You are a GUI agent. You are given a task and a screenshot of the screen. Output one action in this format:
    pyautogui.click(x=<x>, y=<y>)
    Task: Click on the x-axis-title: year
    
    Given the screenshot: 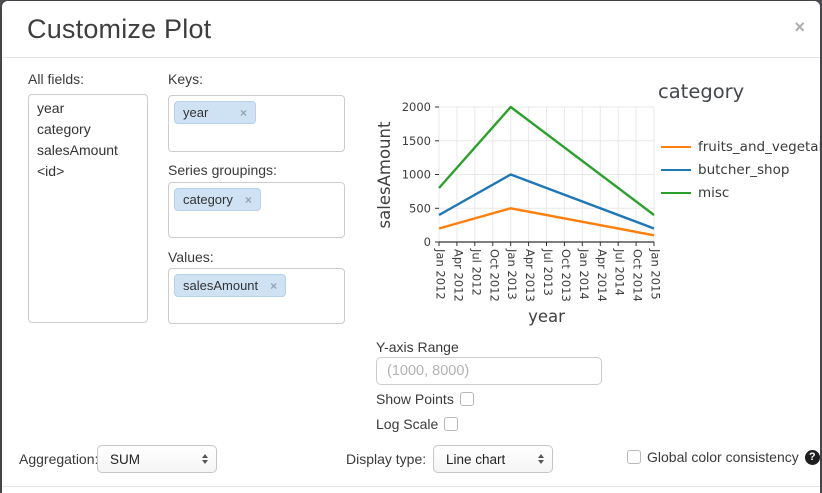 What is the action you would take?
    pyautogui.click(x=546, y=316)
    